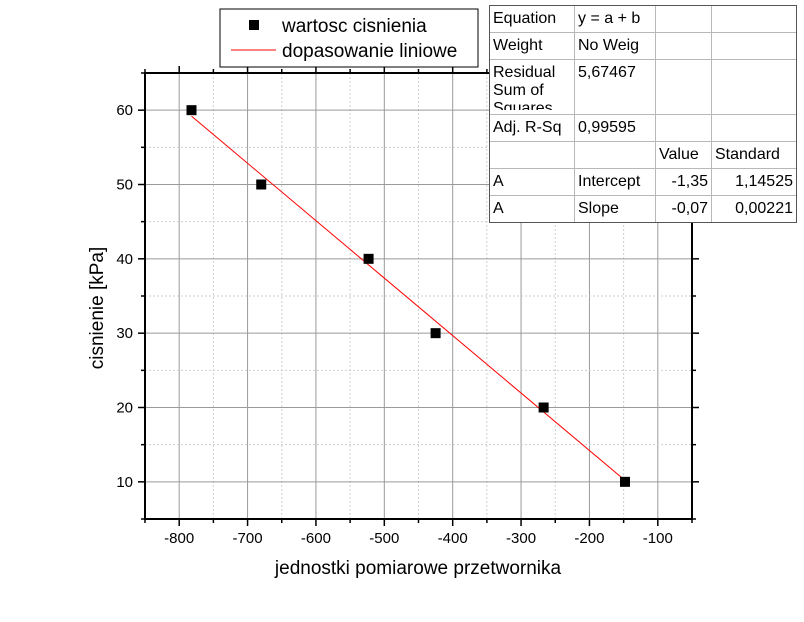 This screenshot has height=622, width=804. I want to click on y-tick-label: 20, so click(124, 408).